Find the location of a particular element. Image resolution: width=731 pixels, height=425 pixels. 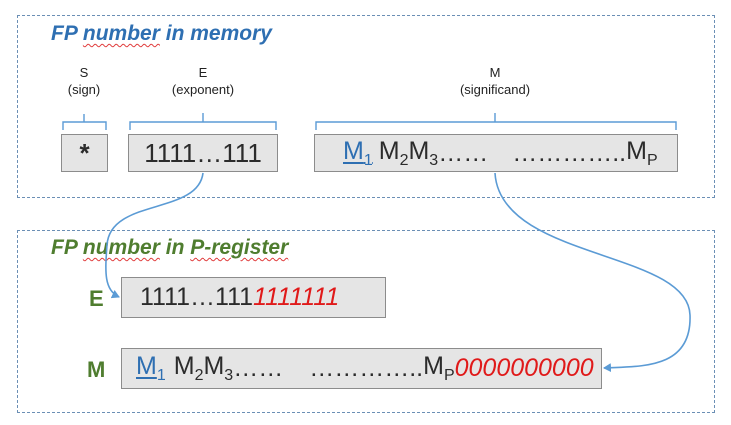

reg-m2-sub: 2 is located at coordinates (199, 375).